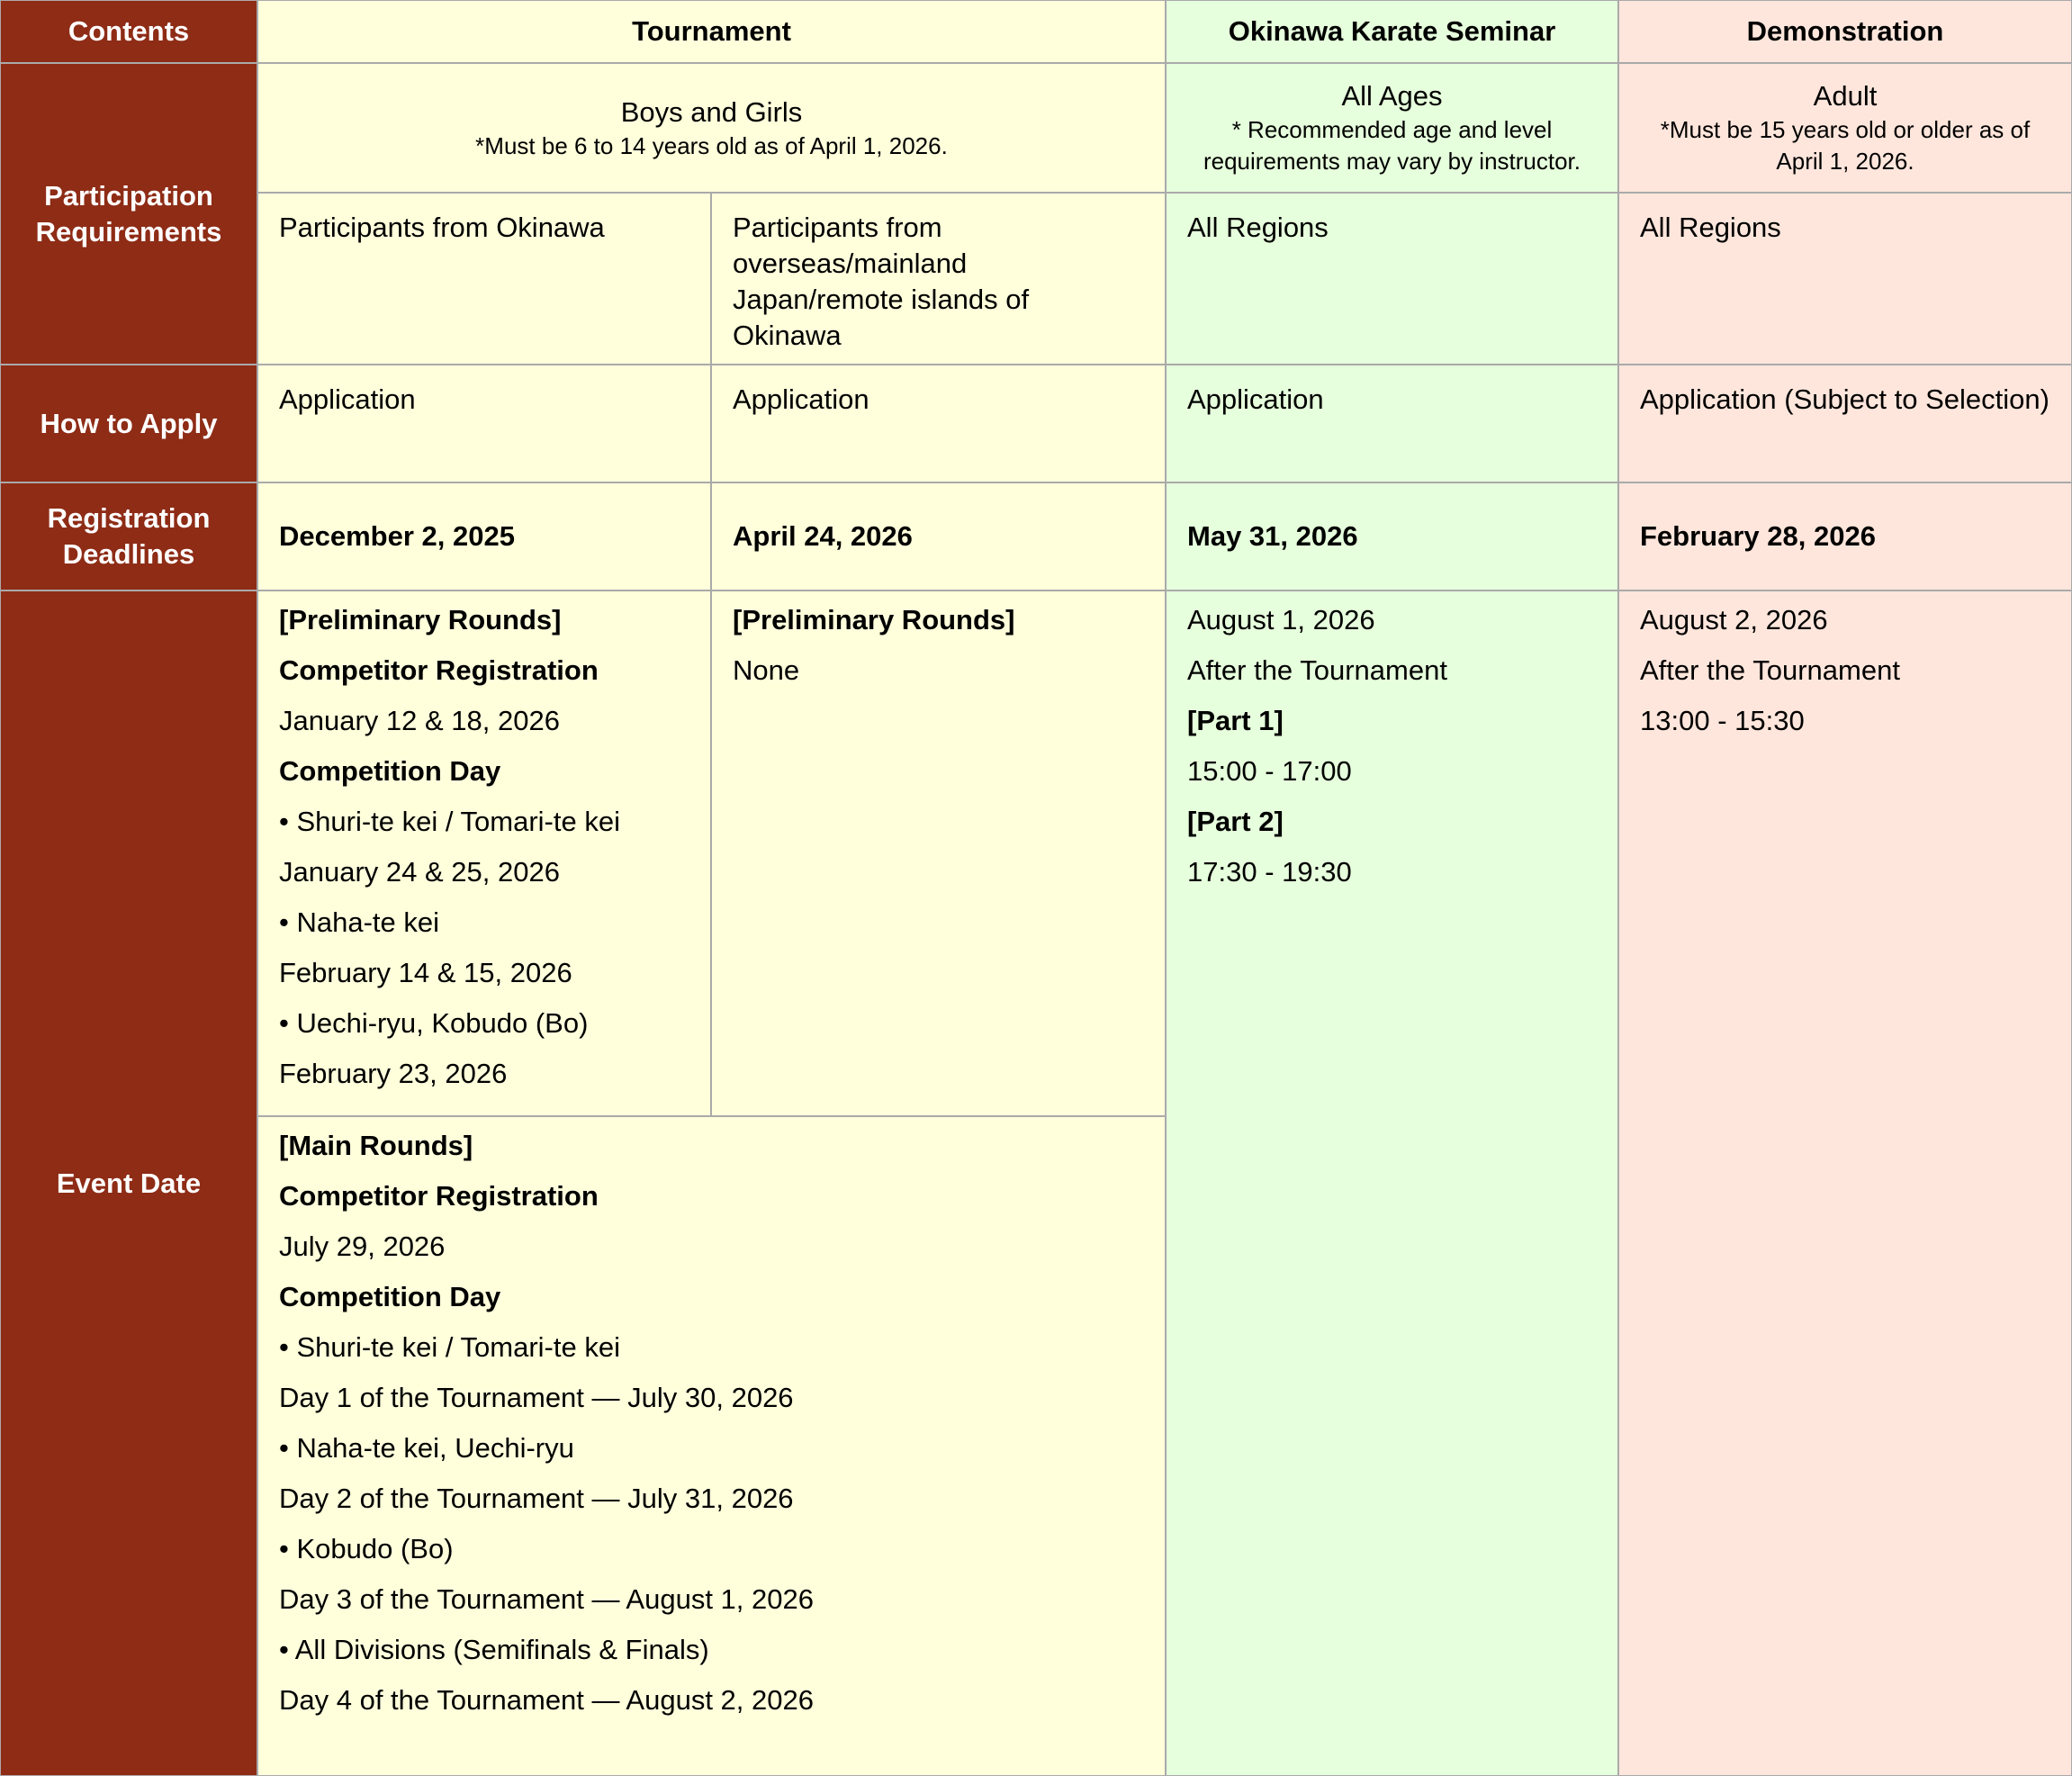  Describe the element at coordinates (128, 31) in the screenshot. I see `header-cell: Contents` at that location.